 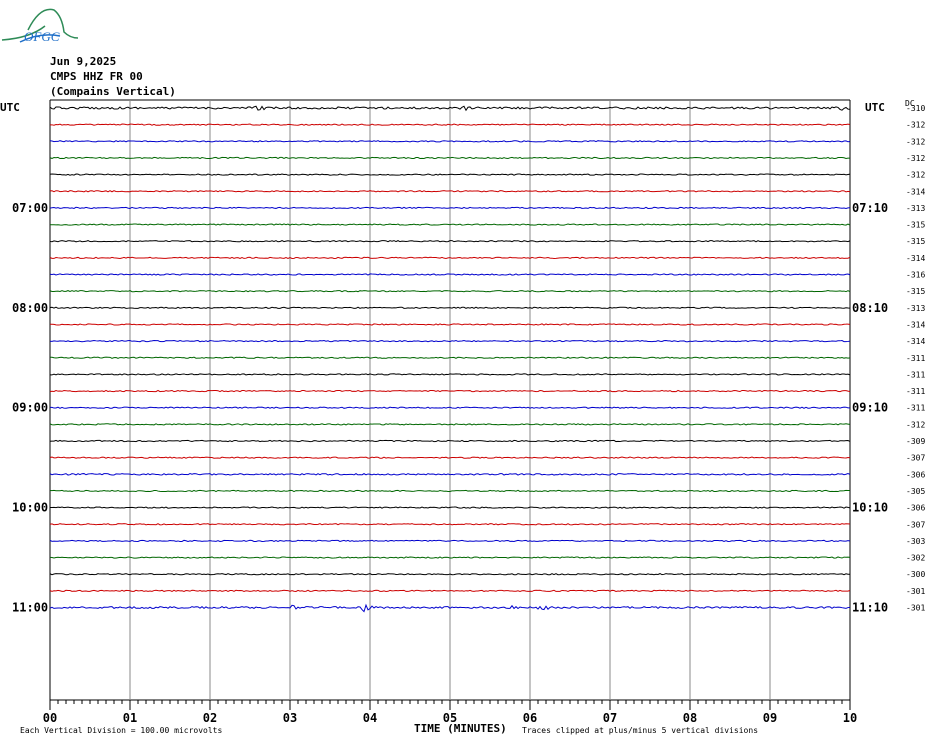 I want to click on hour-label-left: 11:00, so click(x=30, y=608).